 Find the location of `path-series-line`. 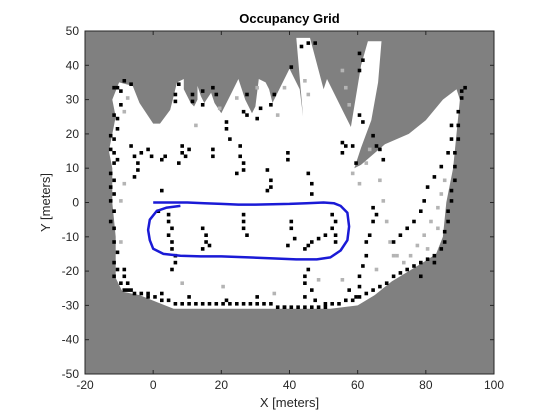

path-series-line is located at coordinates (248, 231).